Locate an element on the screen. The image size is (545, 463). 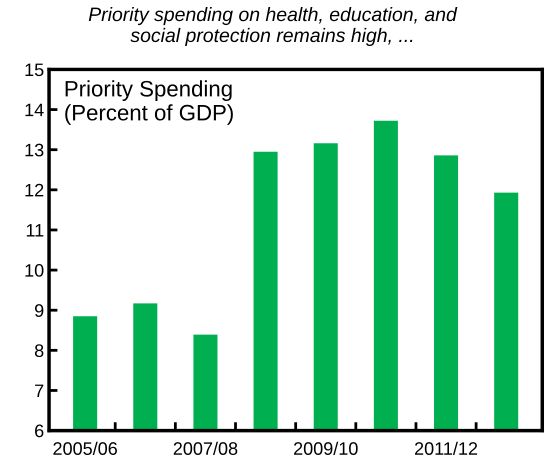
annotation: Priority Spending (Percent of GDP) is located at coordinates (149, 102).